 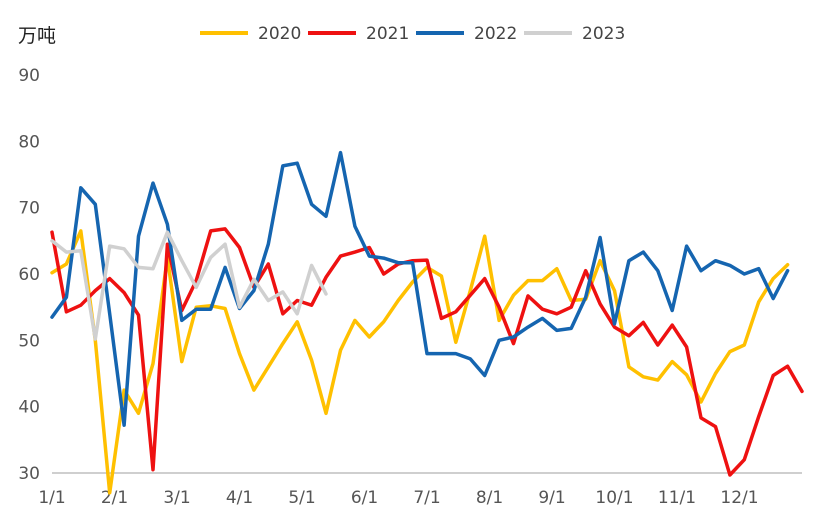 What do you see at coordinates (603, 34) in the screenshot?
I see `legend-label-2023: 2023` at bounding box center [603, 34].